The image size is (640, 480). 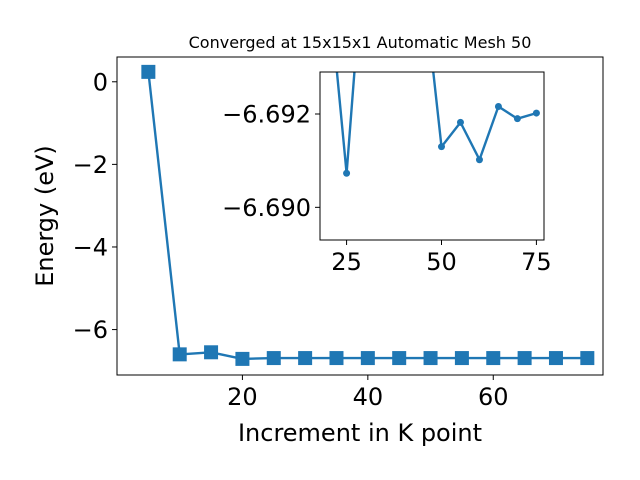 I want to click on y-tick-label: −6, so click(x=90, y=330).